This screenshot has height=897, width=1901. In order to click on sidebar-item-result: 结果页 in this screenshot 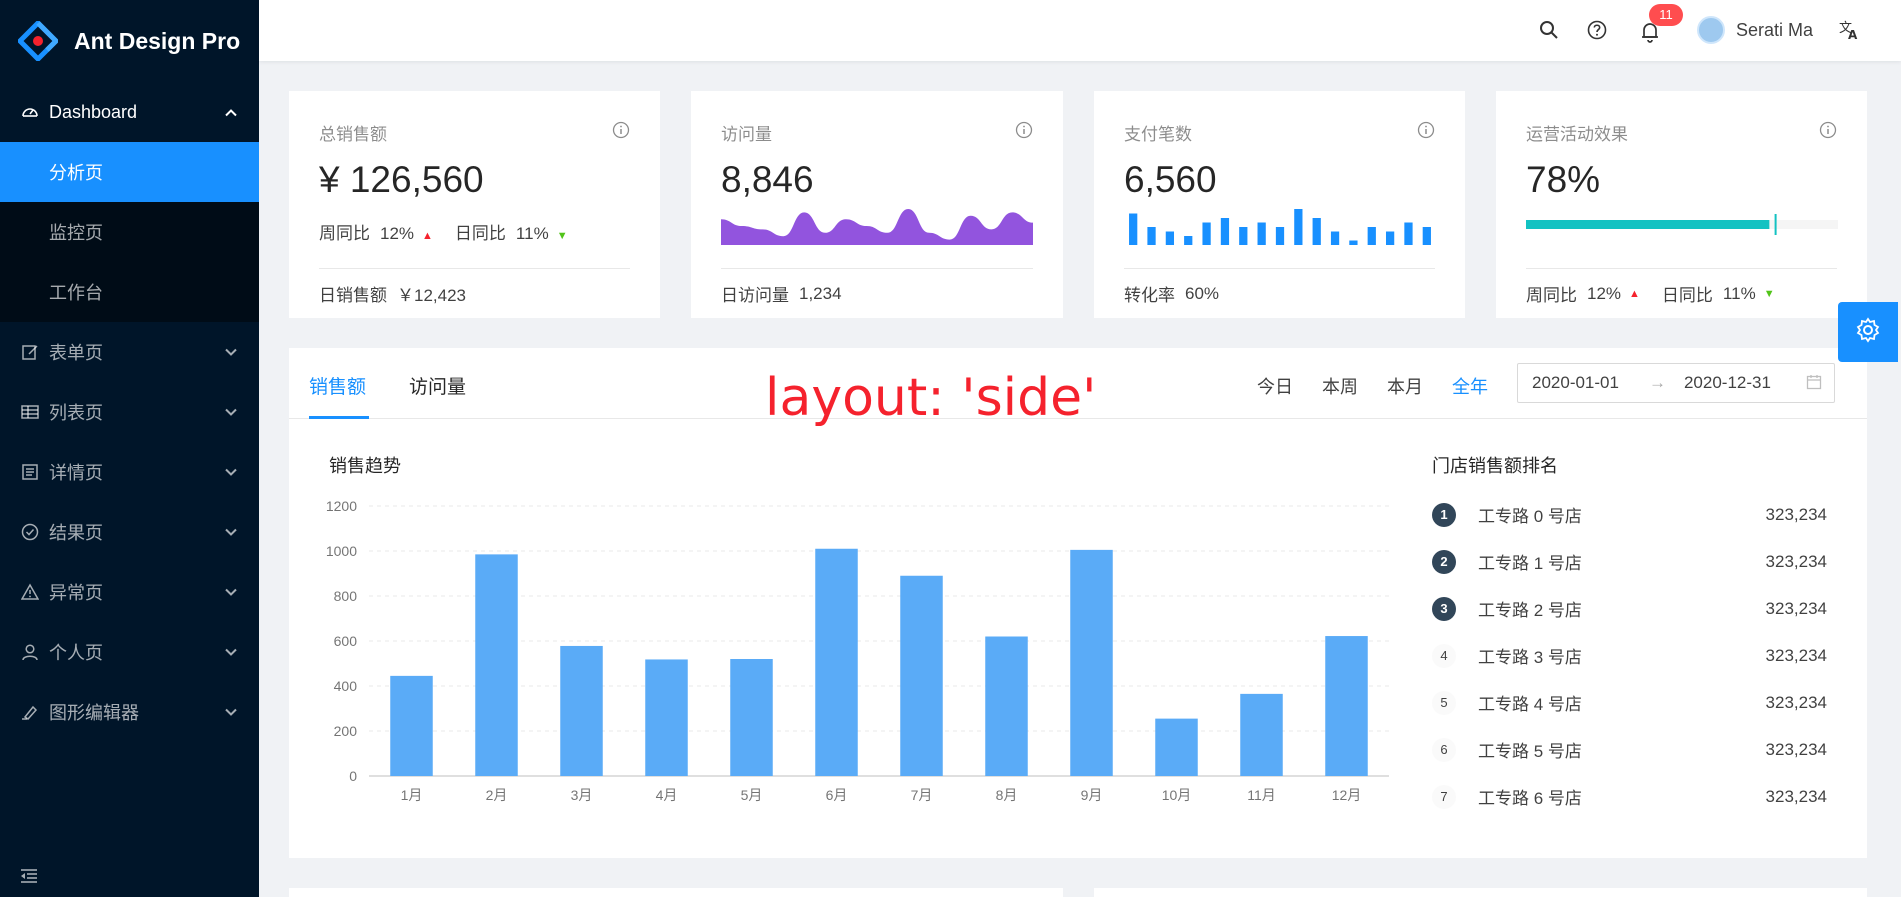, I will do `click(129, 532)`.